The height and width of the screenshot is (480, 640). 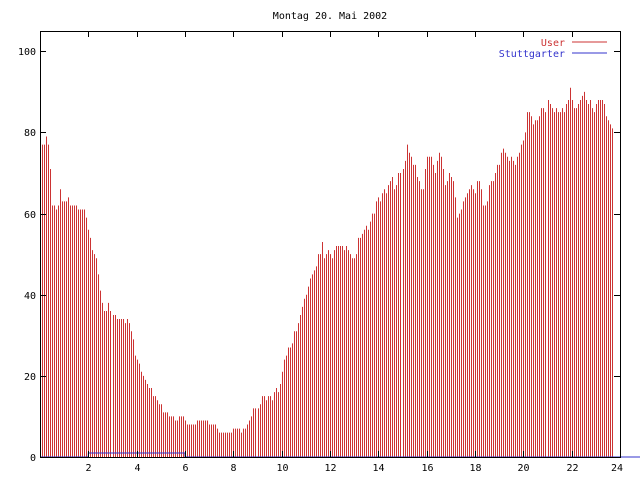 I want to click on x-tick-label: 4, so click(x=137, y=468).